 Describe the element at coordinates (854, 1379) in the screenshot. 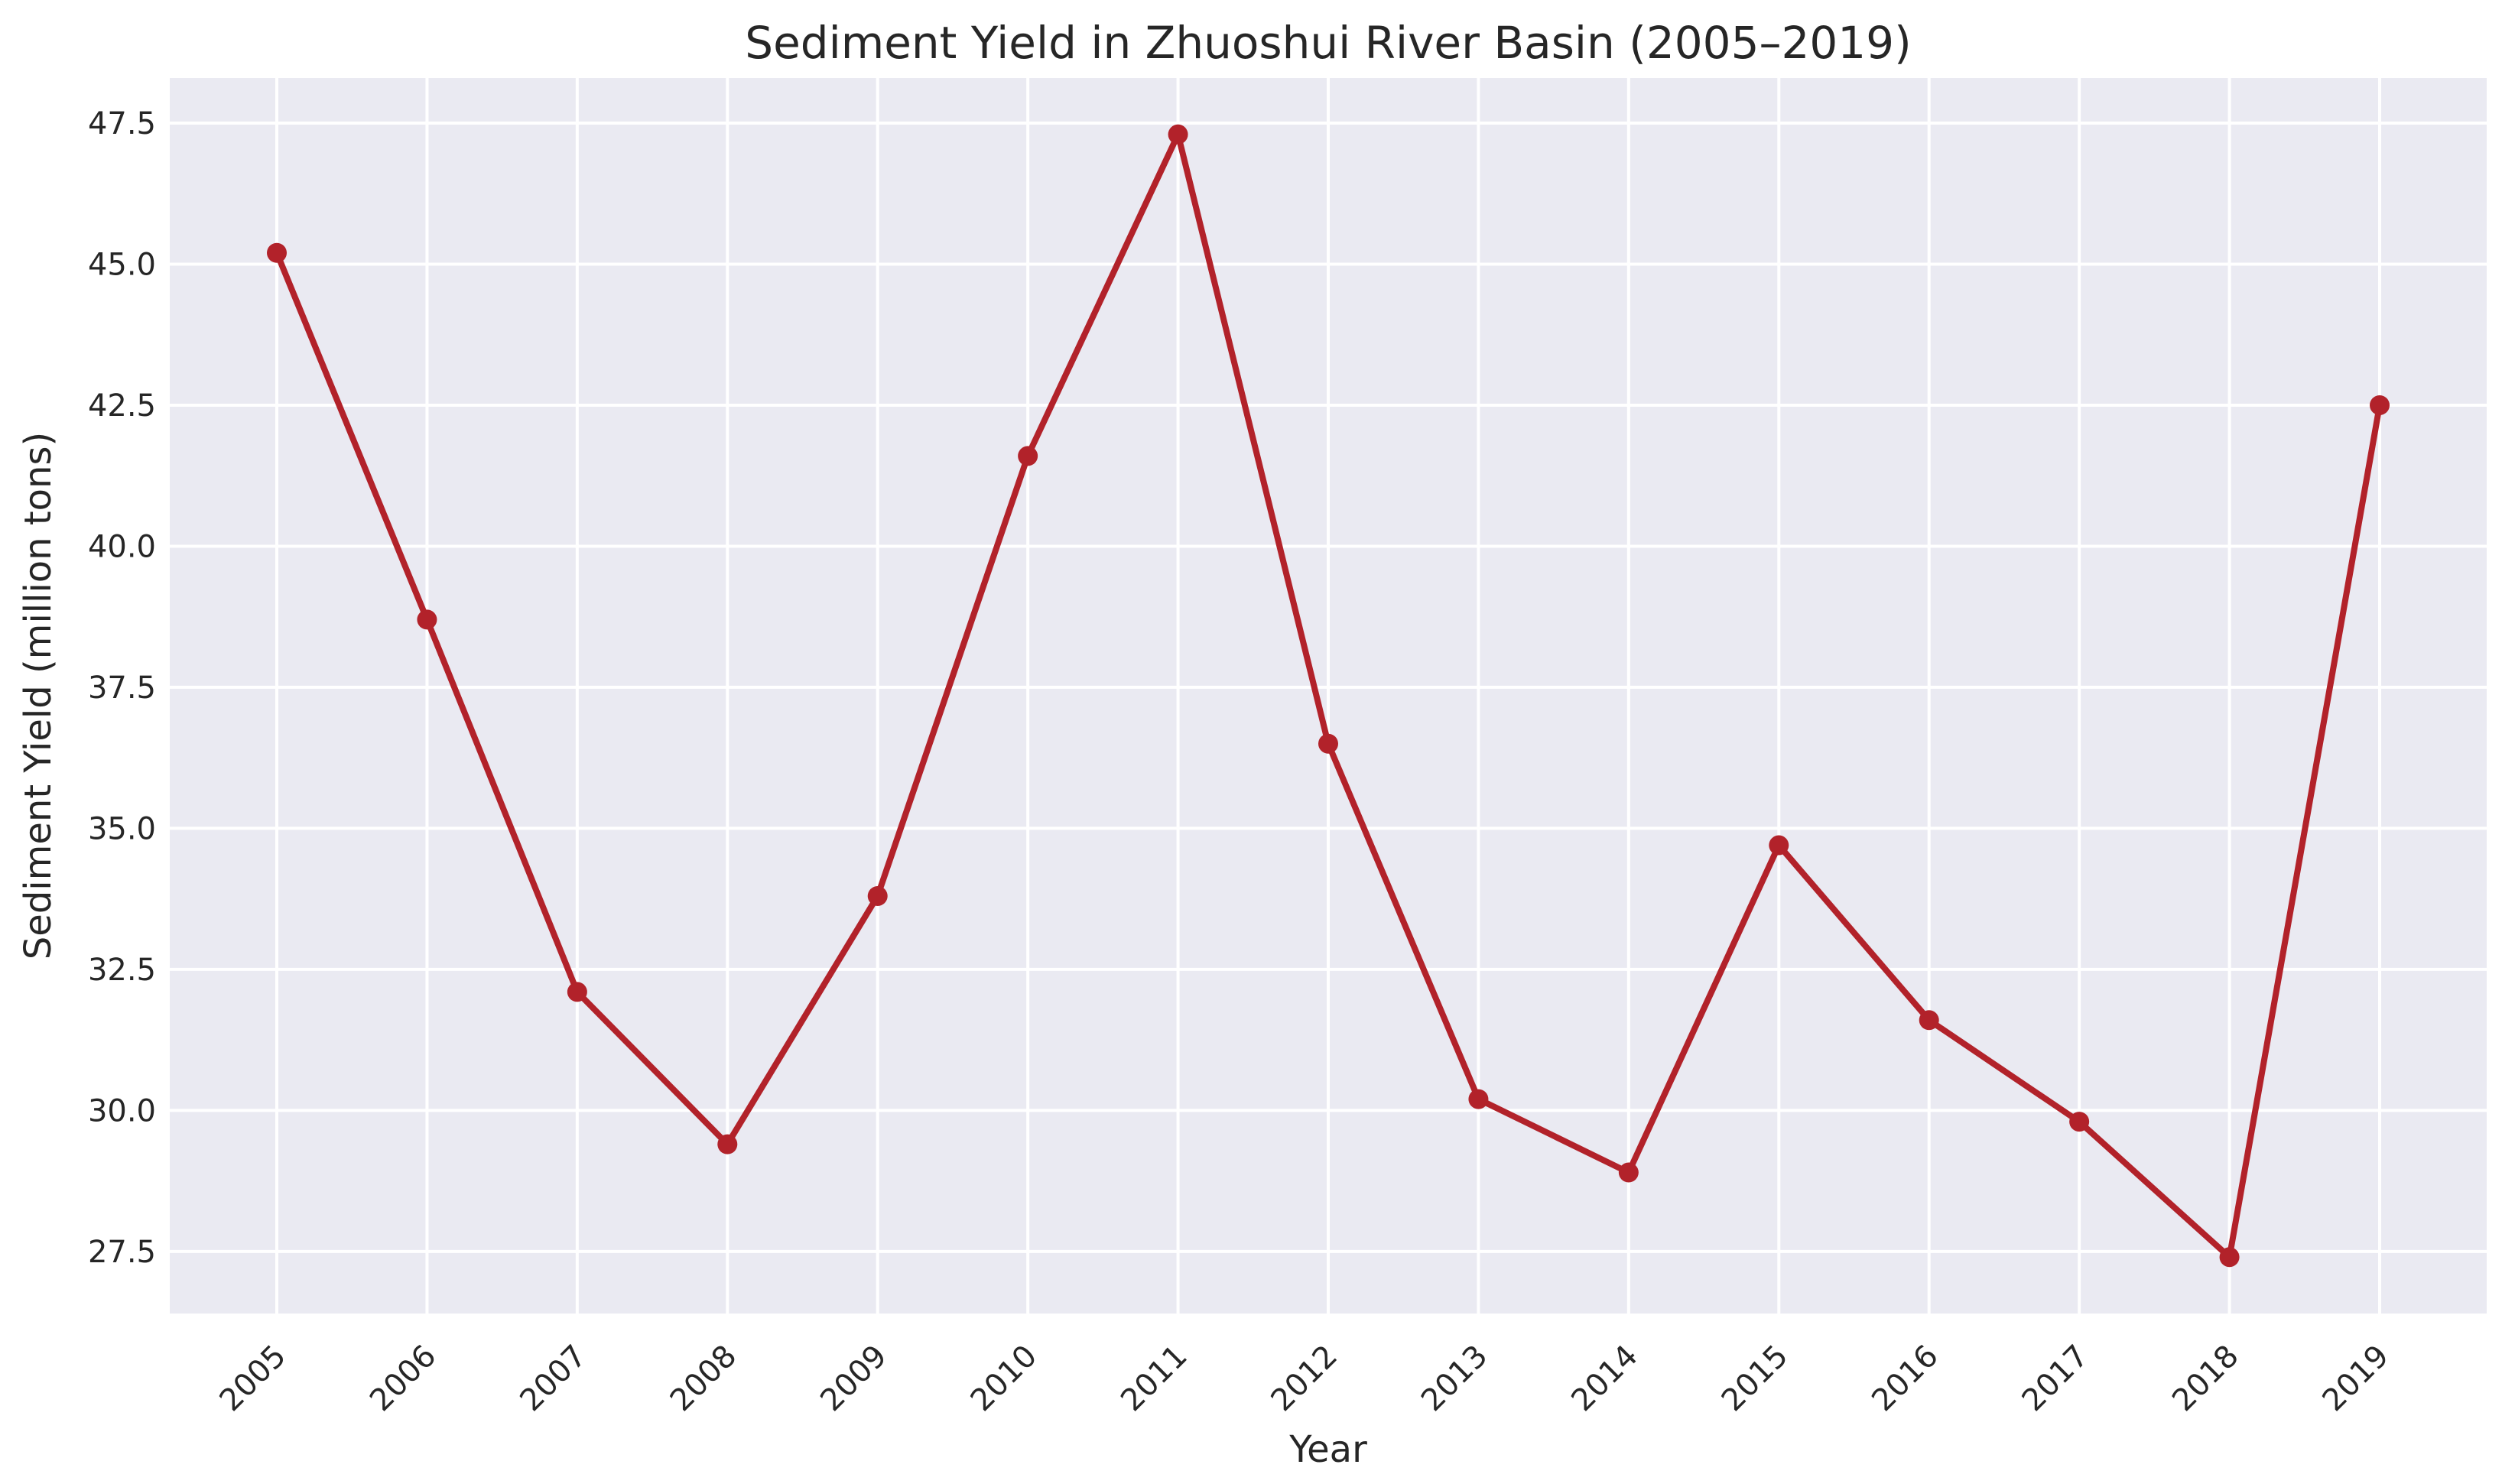

I see `x-tick-label: 2009` at that location.